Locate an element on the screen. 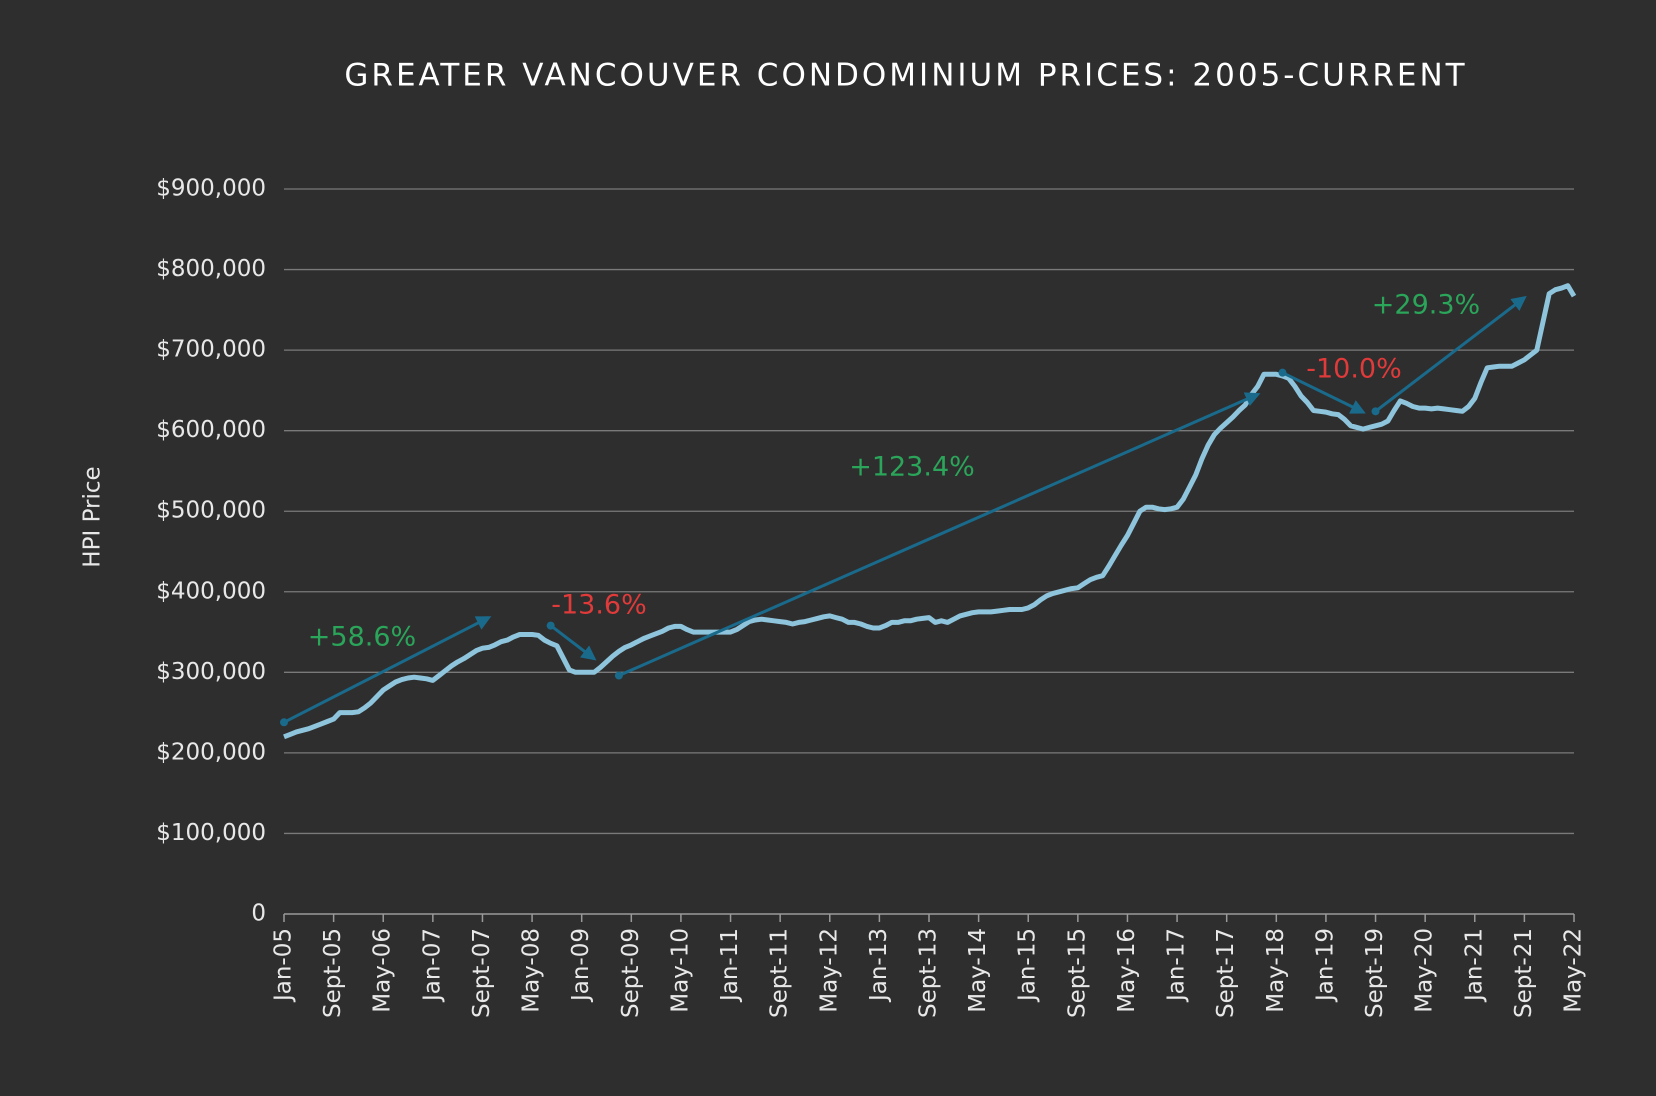 The image size is (1656, 1096). annotation: -13.6% is located at coordinates (599, 605).